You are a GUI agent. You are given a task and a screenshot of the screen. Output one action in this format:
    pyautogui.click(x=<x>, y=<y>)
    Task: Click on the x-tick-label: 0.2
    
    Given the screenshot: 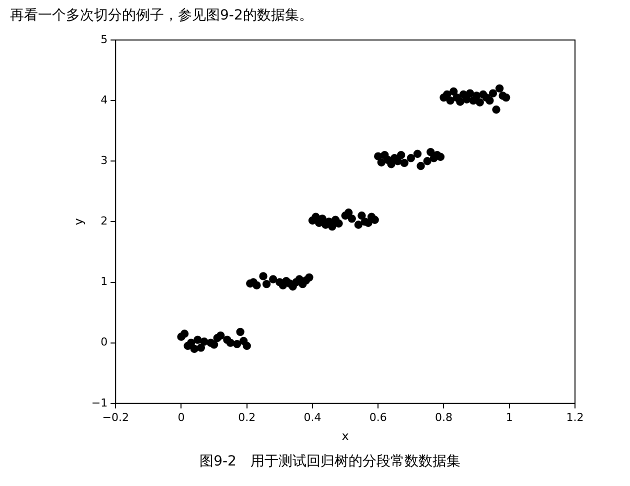 What is the action you would take?
    pyautogui.click(x=247, y=417)
    